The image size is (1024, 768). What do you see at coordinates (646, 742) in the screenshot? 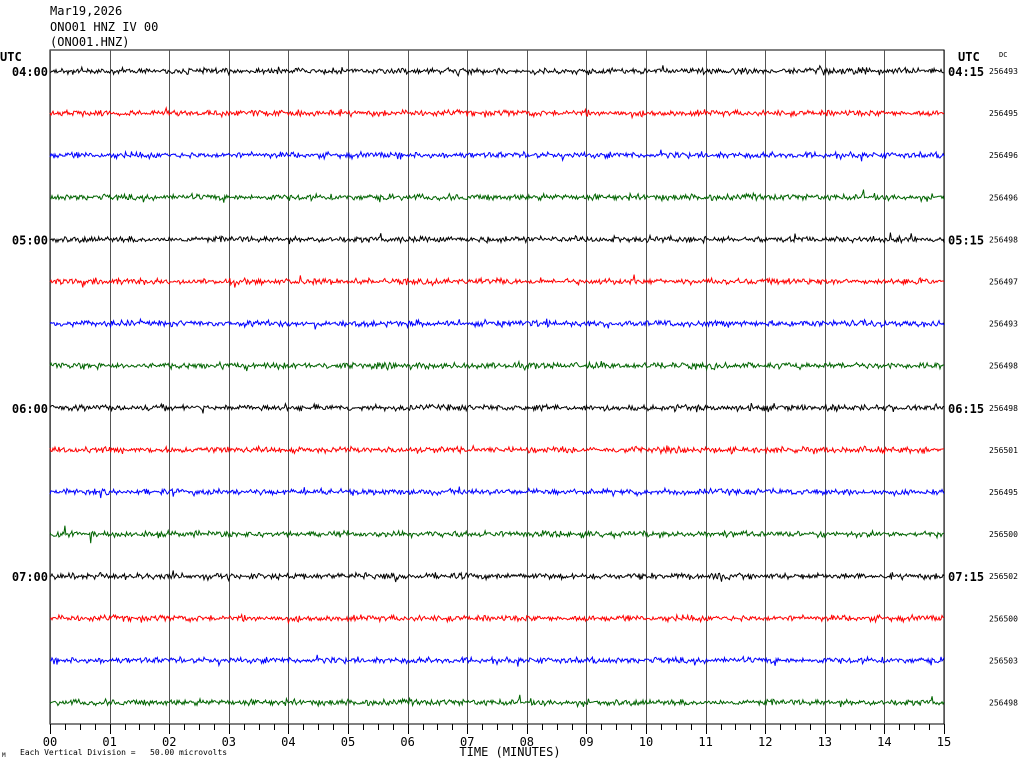
I see `x-tick-label: 10` at bounding box center [646, 742].